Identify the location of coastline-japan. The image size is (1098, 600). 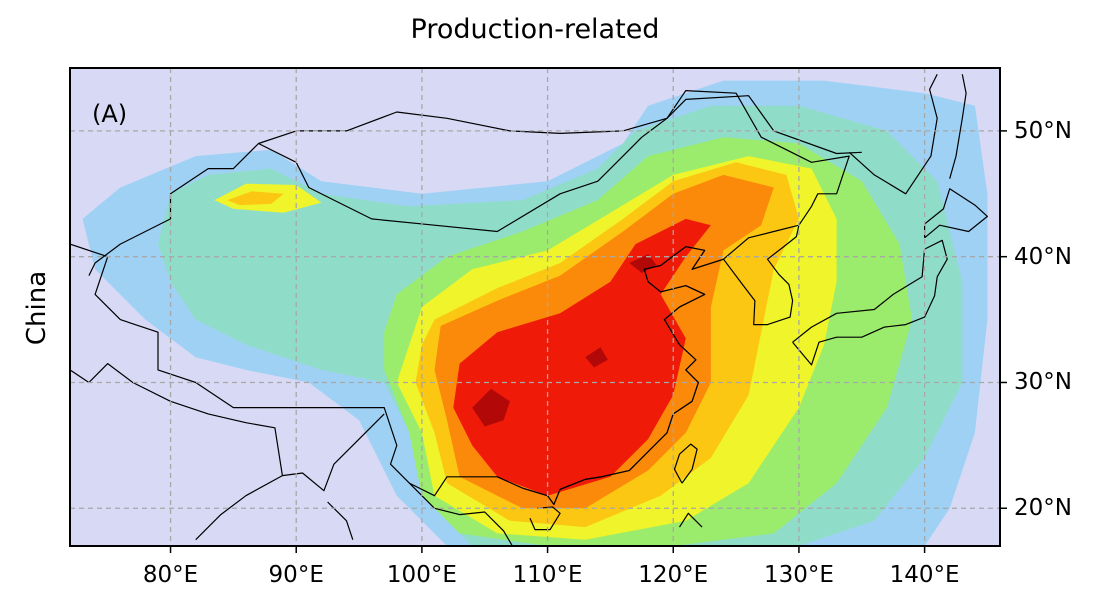
(870, 302).